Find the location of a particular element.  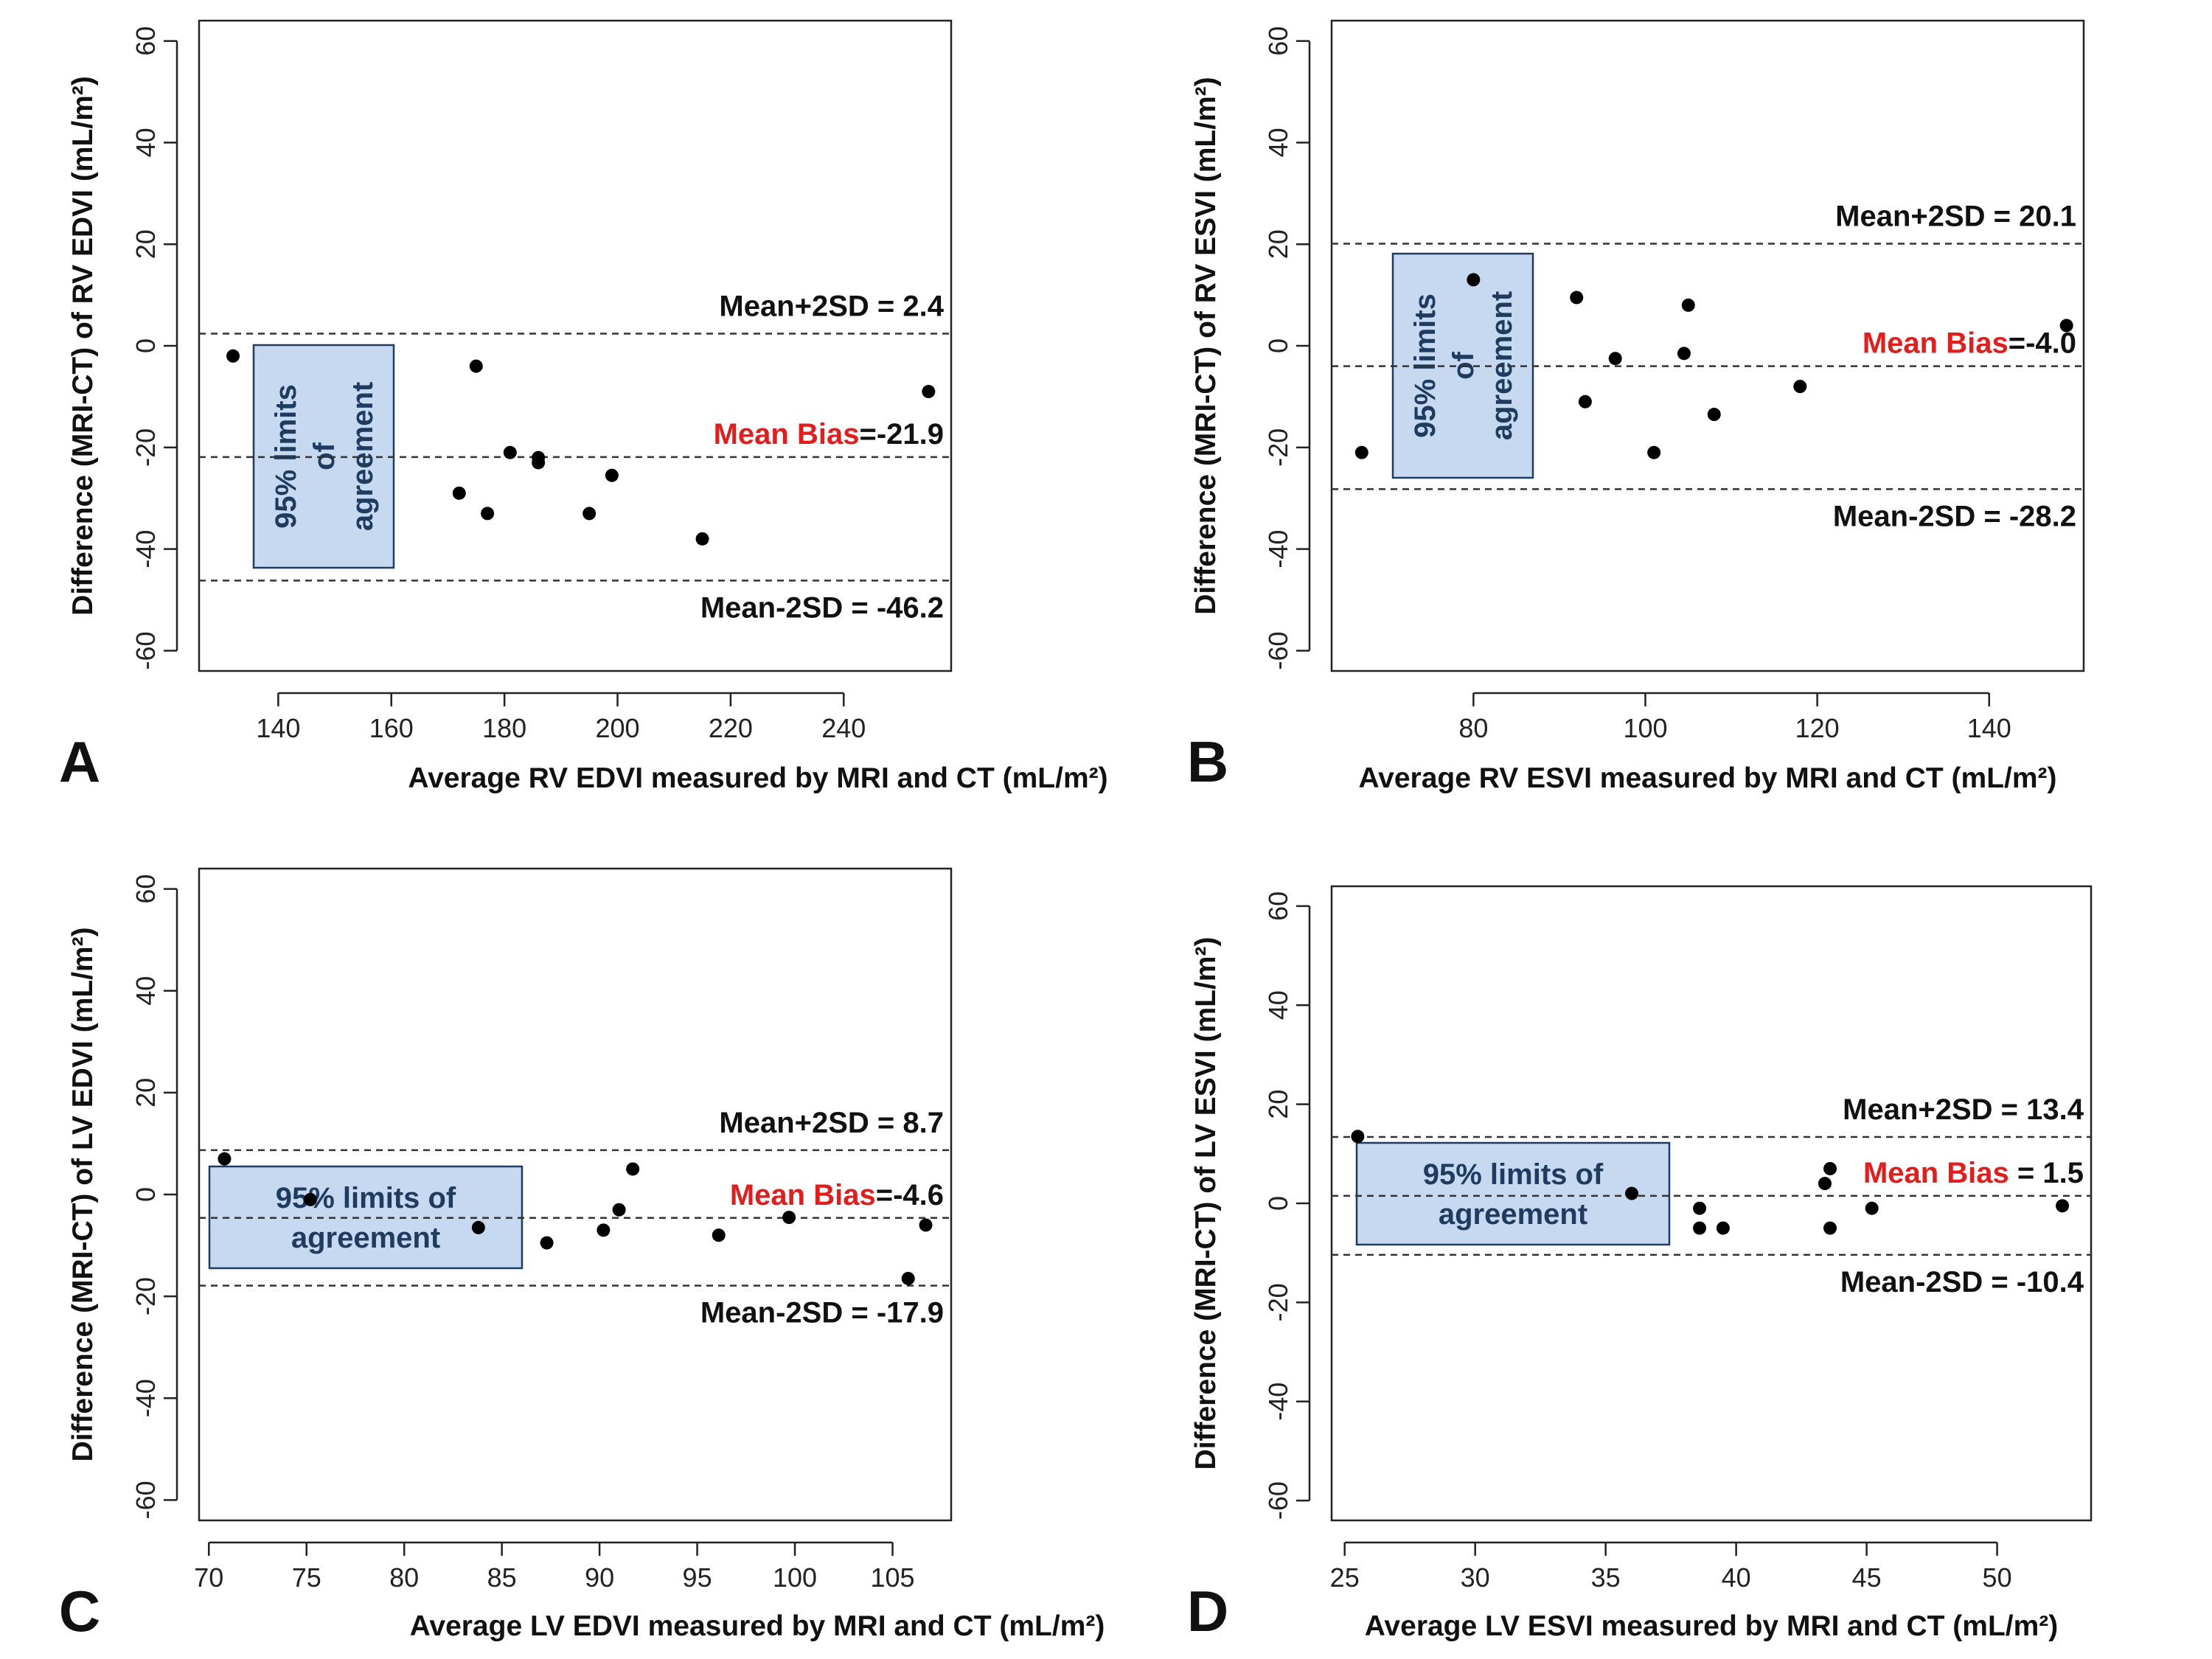

x-tick-label: 50 is located at coordinates (1997, 1577).